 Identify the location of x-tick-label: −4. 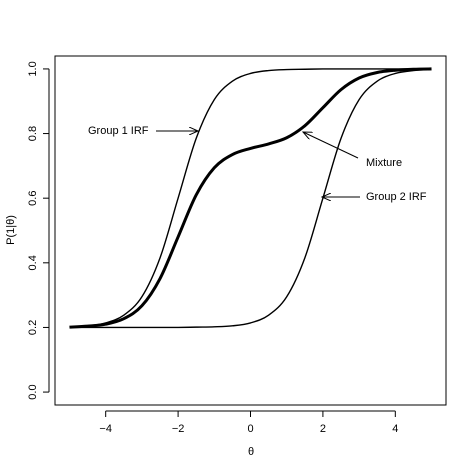
(105, 429).